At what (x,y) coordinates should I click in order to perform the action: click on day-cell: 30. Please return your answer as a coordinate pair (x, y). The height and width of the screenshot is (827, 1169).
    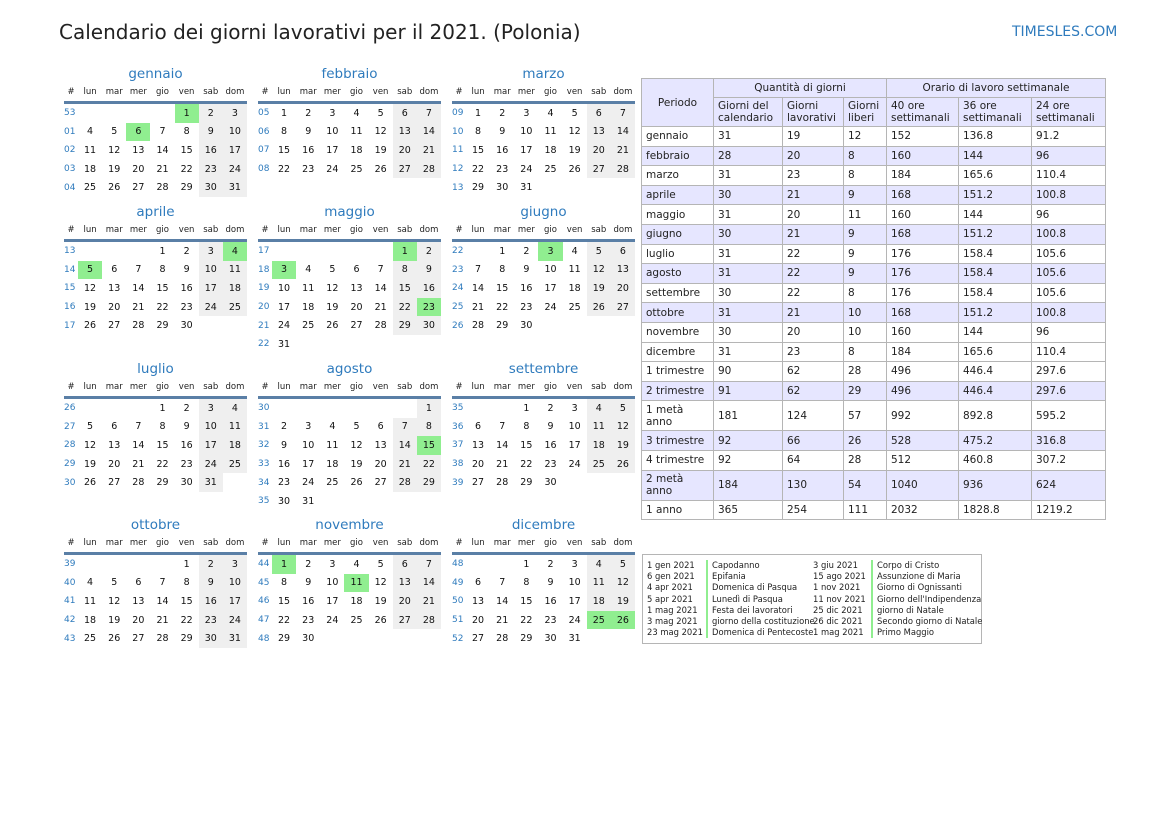
    Looking at the image, I should click on (428, 325).